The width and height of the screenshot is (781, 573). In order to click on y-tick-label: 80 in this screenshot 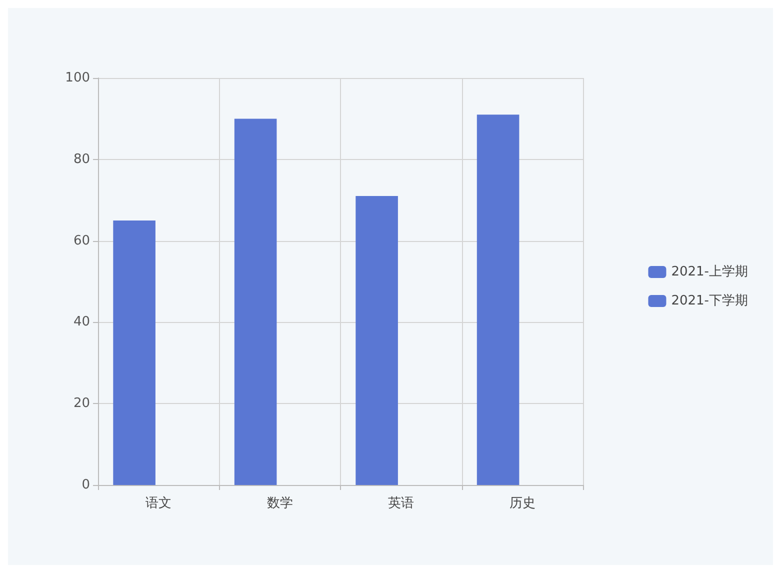, I will do `click(81, 159)`.